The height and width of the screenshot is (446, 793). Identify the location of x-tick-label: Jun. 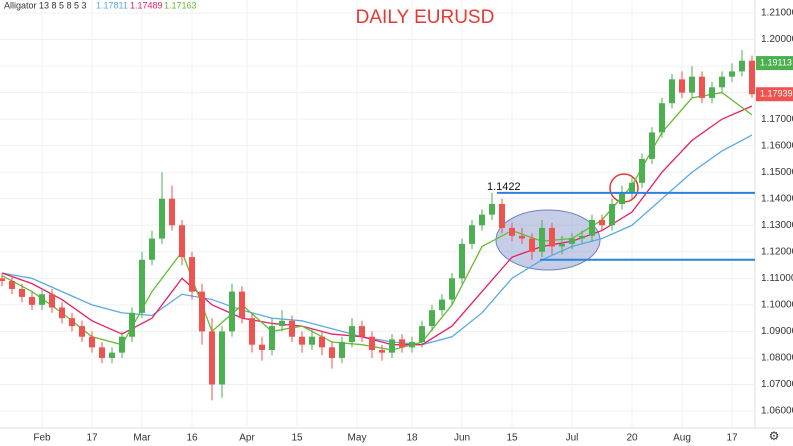
(462, 438).